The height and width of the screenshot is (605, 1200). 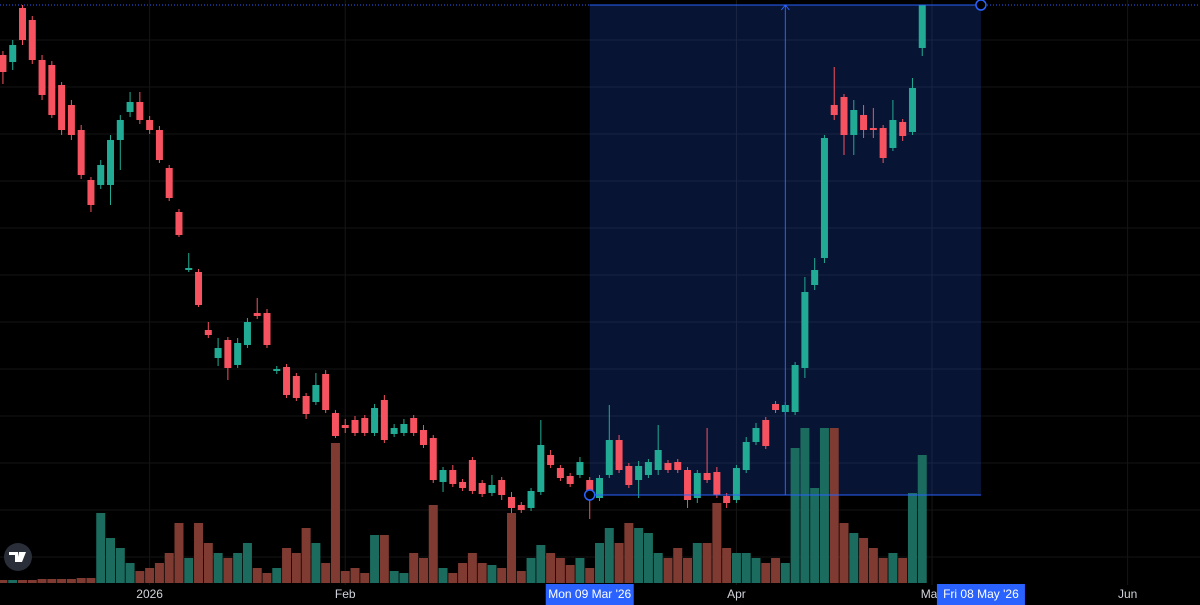 I want to click on measure-arrow-head, so click(x=785, y=7).